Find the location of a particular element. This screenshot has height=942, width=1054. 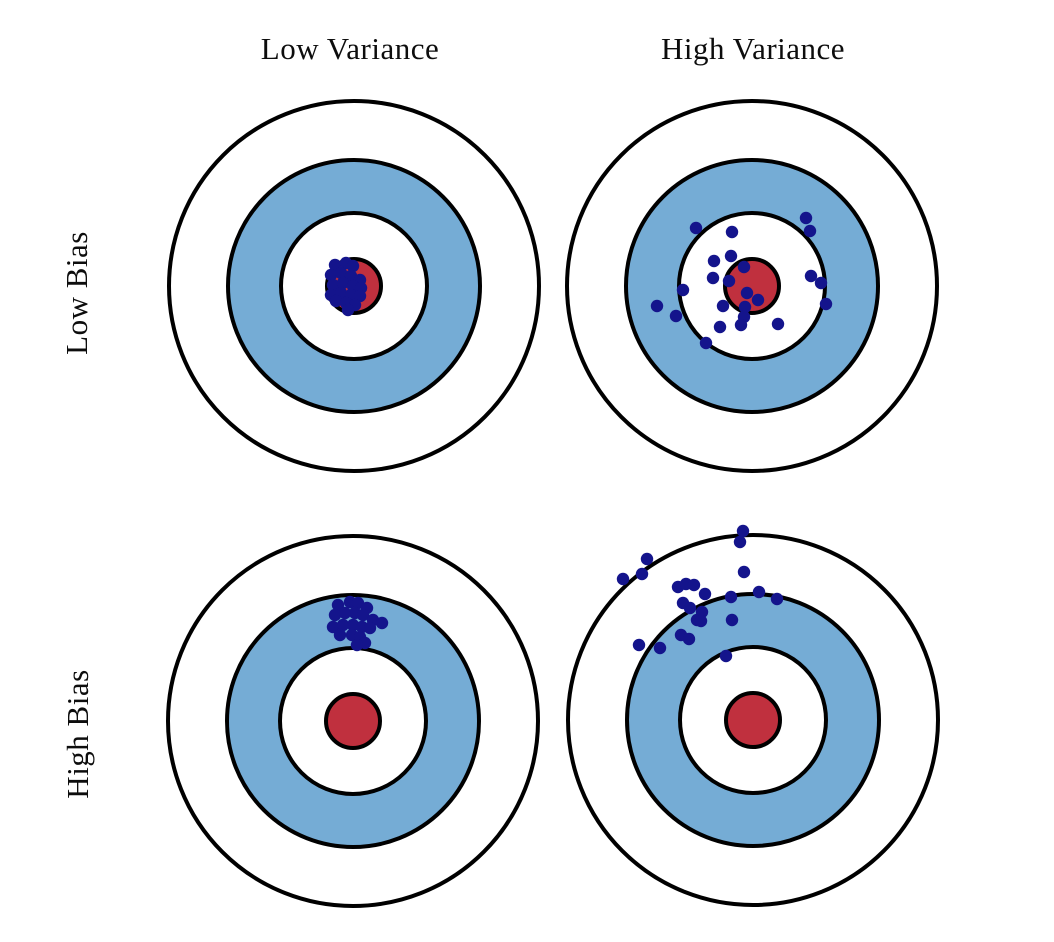

column-header-low-variance: Low Variance is located at coordinates (350, 48).